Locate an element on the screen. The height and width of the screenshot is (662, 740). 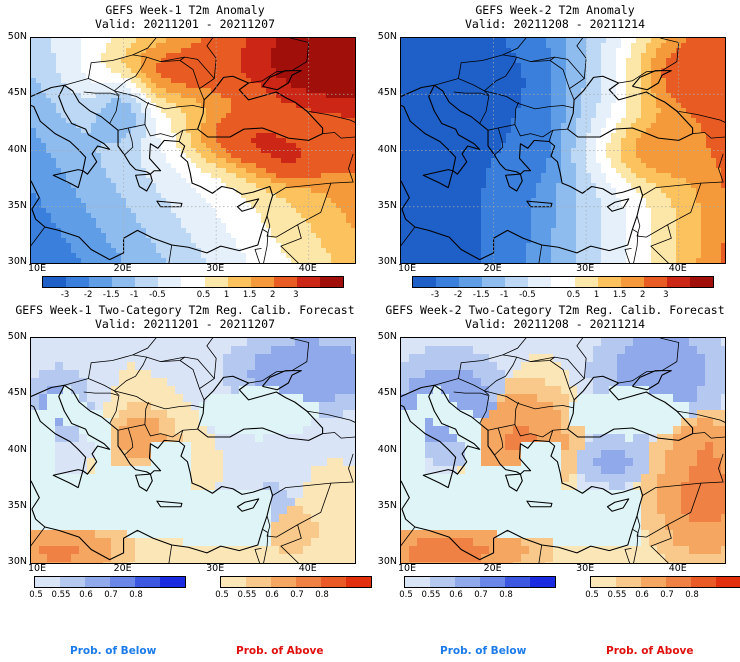
colorbar-label: -3 is located at coordinates (435, 295).